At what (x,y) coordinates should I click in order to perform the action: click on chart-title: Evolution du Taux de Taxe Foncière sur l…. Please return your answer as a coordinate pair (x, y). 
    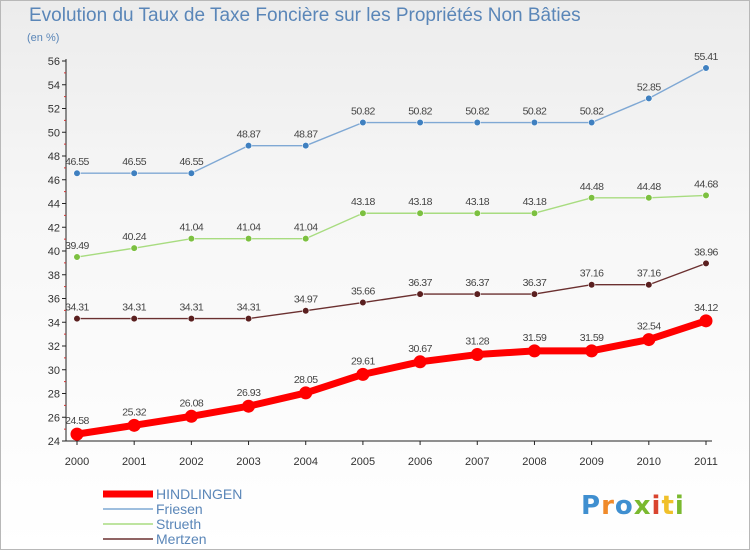
    Looking at the image, I should click on (305, 15).